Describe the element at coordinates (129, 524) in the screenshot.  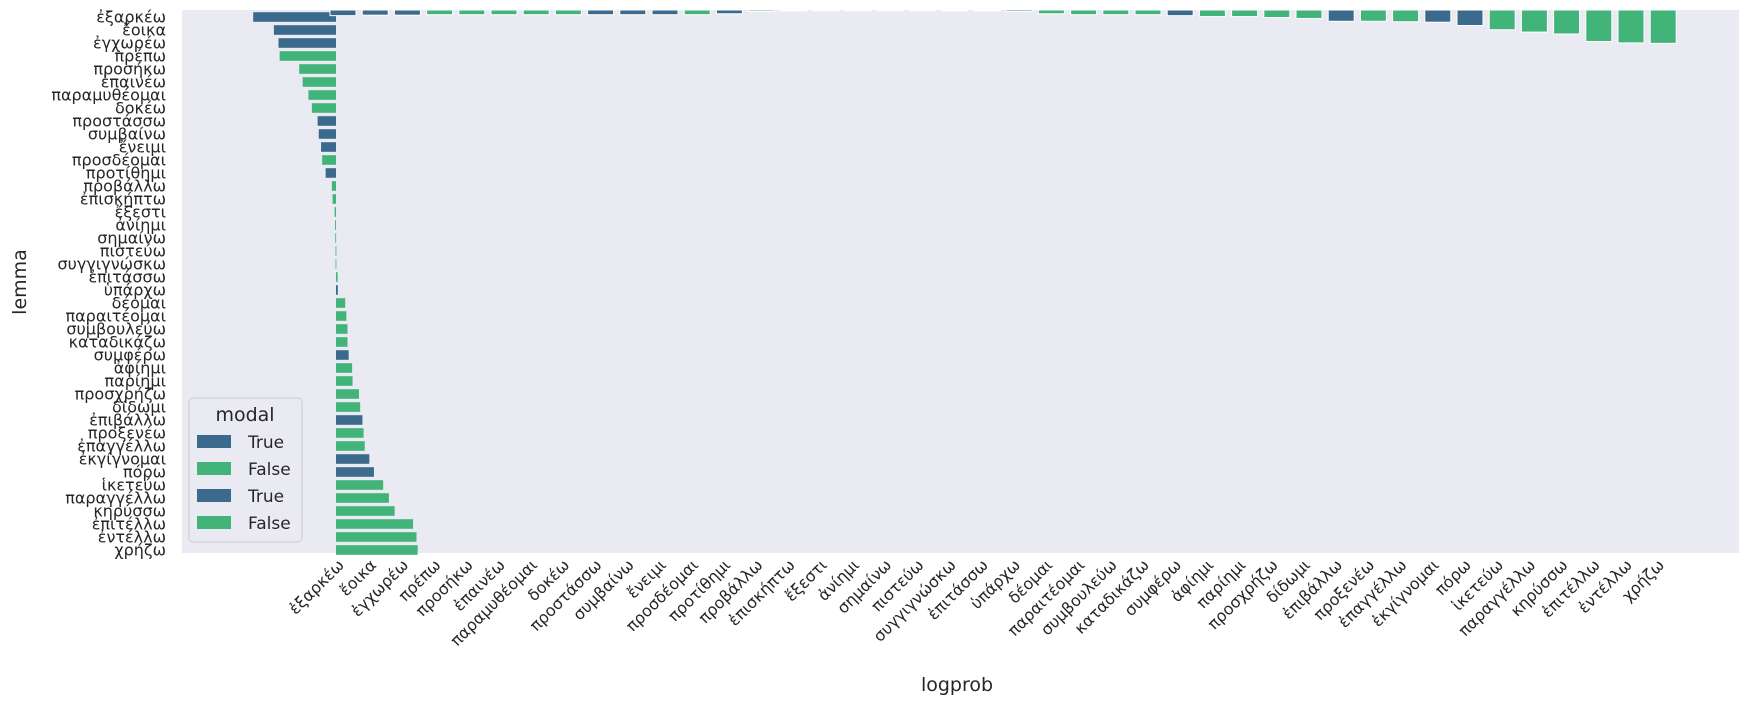
I see `y-tick-label: ἐπιτέλλω` at that location.